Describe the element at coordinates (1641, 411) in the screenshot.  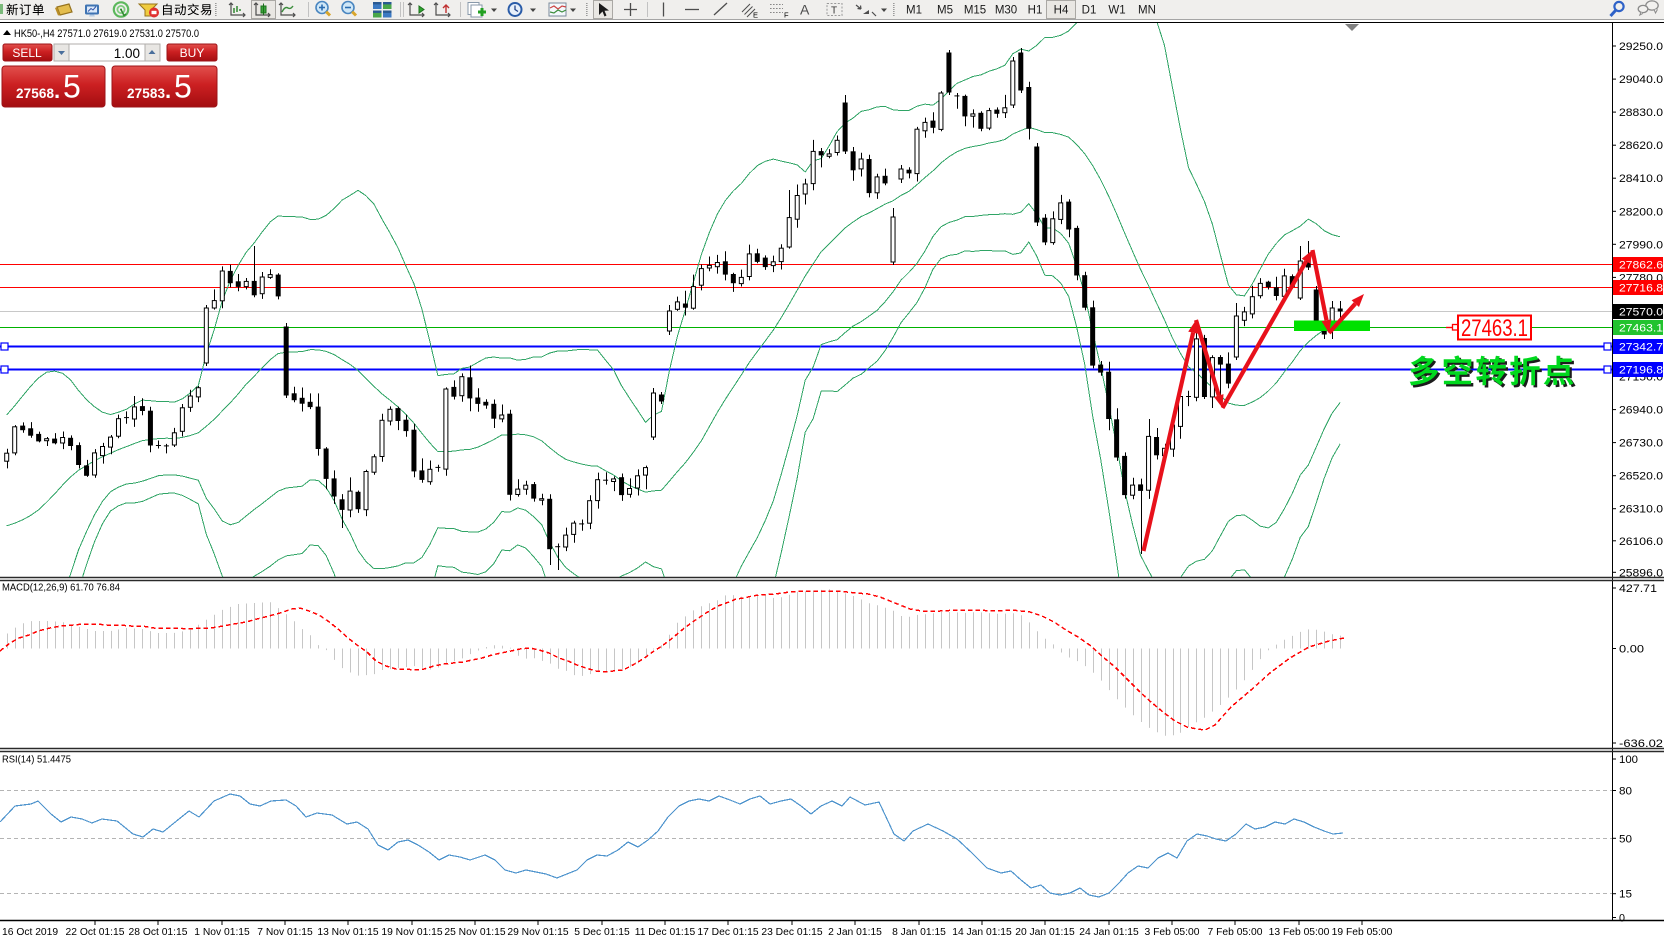
I see `svg-text: 26940.0` at that location.